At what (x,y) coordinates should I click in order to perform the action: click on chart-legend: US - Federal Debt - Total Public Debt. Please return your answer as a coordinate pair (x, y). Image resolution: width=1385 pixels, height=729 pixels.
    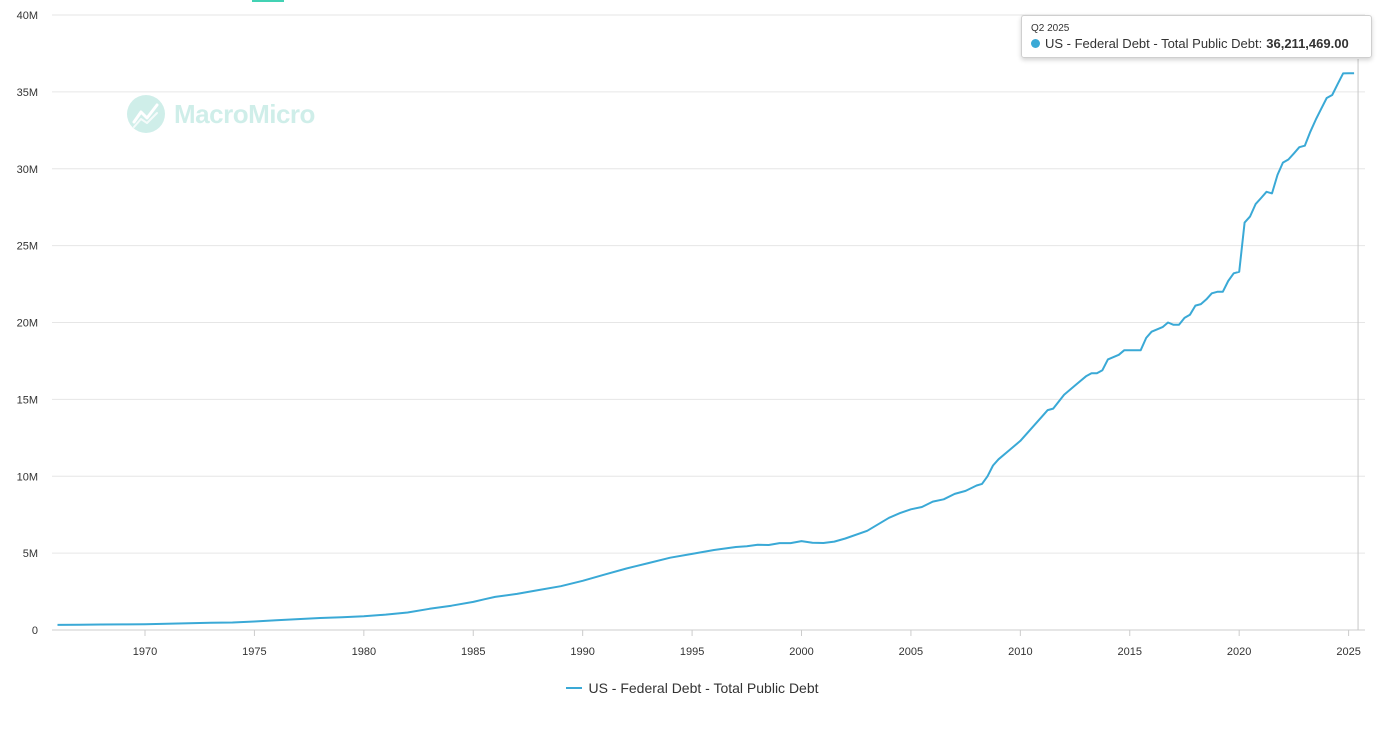
    Looking at the image, I should click on (692, 686).